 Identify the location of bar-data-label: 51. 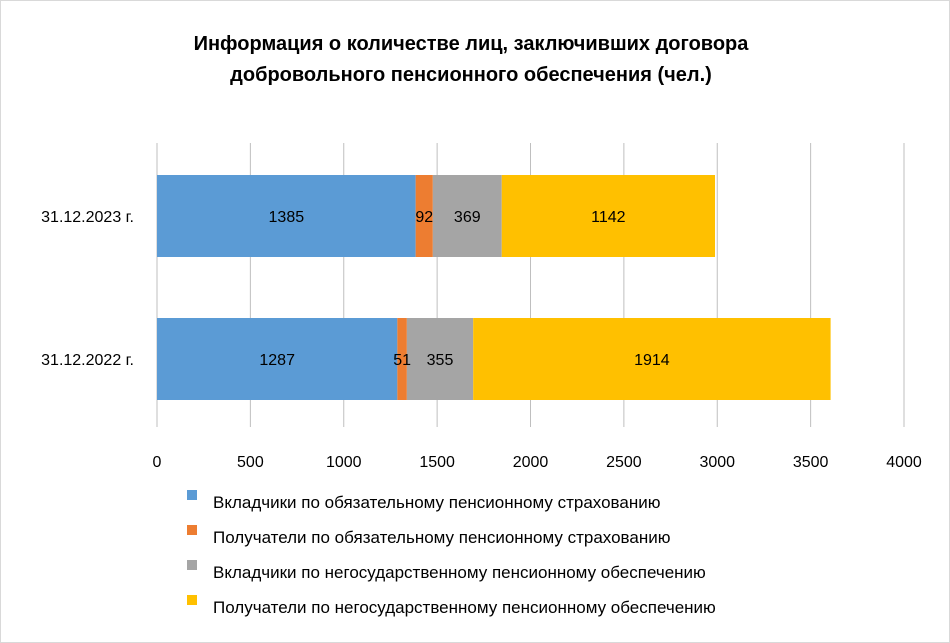
(402, 360).